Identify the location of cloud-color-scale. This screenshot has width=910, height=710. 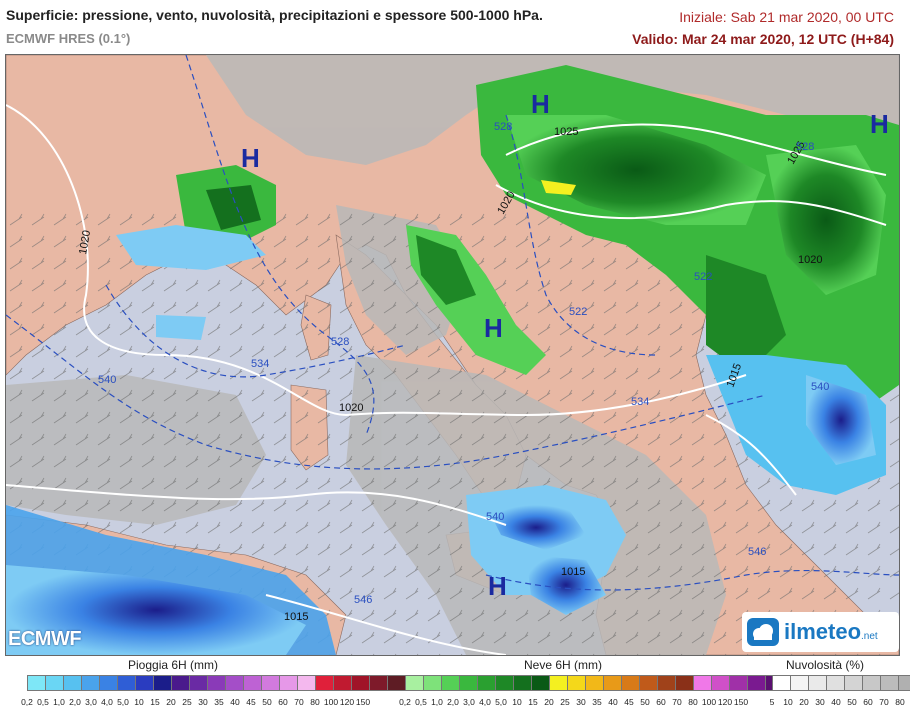
(841, 683).